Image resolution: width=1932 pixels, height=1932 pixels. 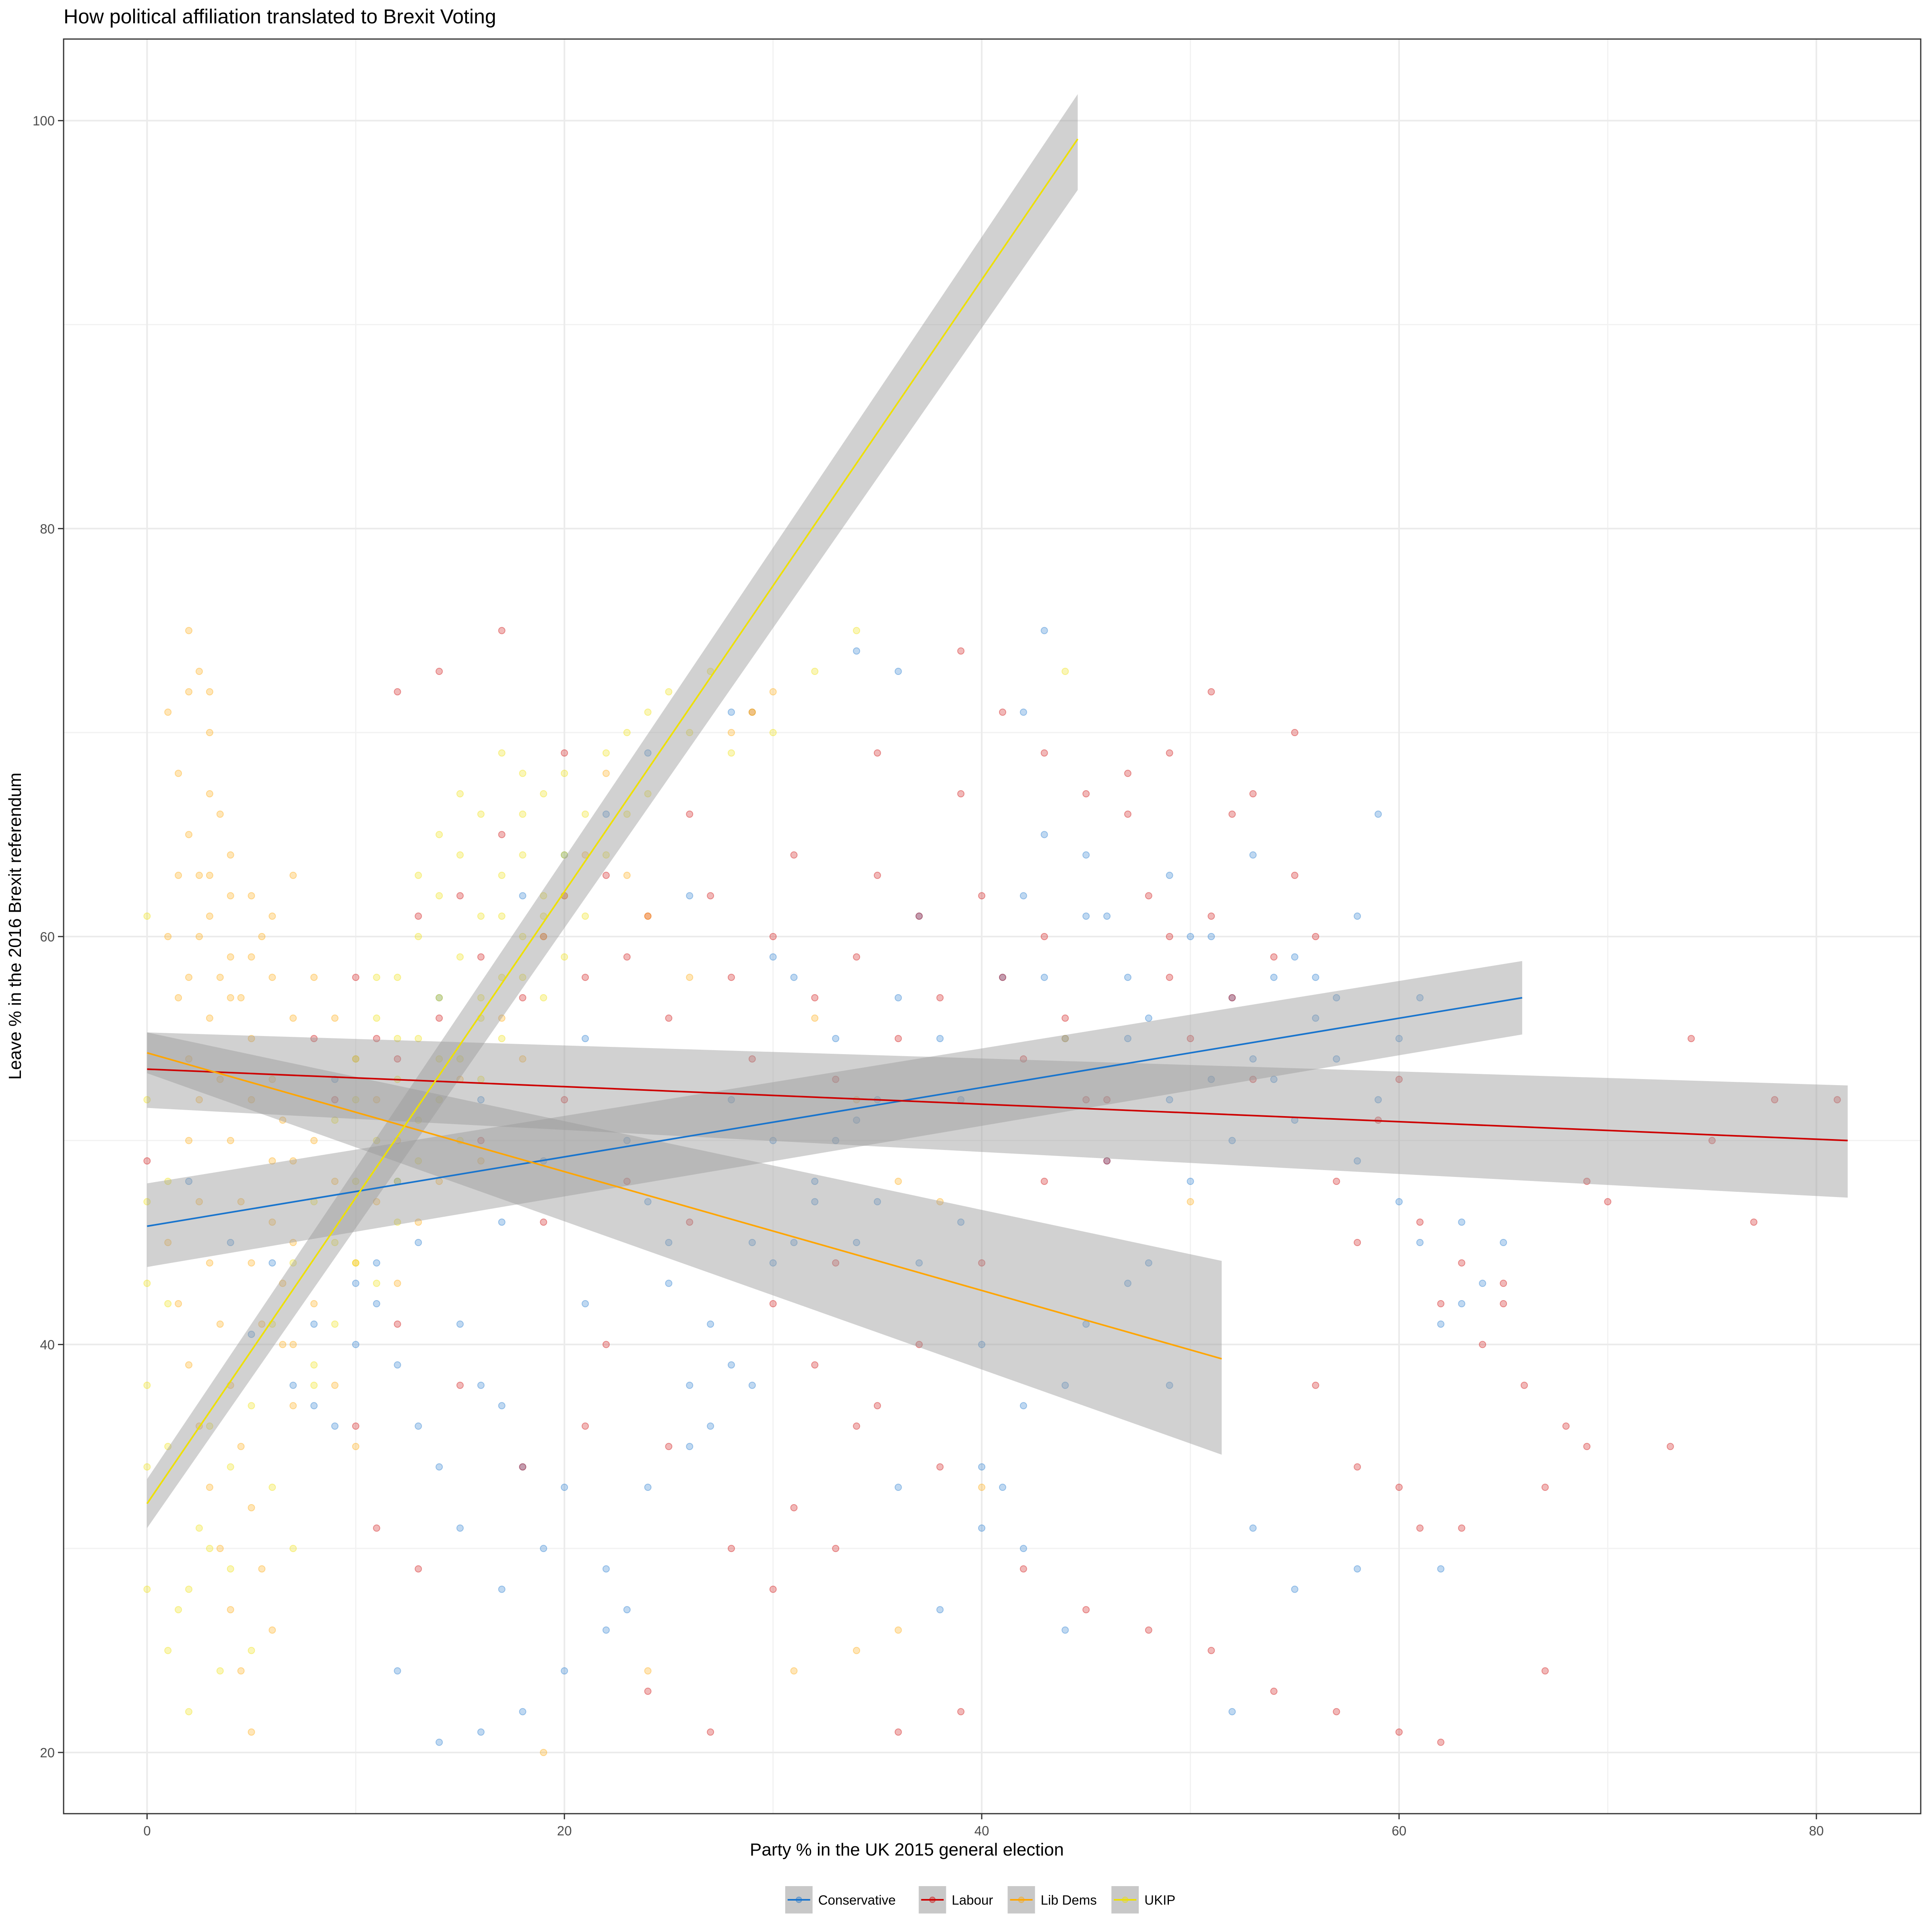 I want to click on lib-dems-legend-label: Lib Dems, so click(x=1068, y=1900).